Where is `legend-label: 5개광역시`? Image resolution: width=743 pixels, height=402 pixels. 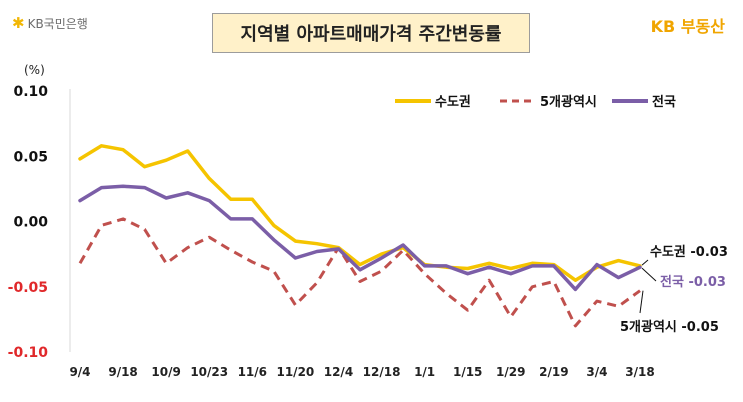 legend-label: 5개광역시 is located at coordinates (568, 102).